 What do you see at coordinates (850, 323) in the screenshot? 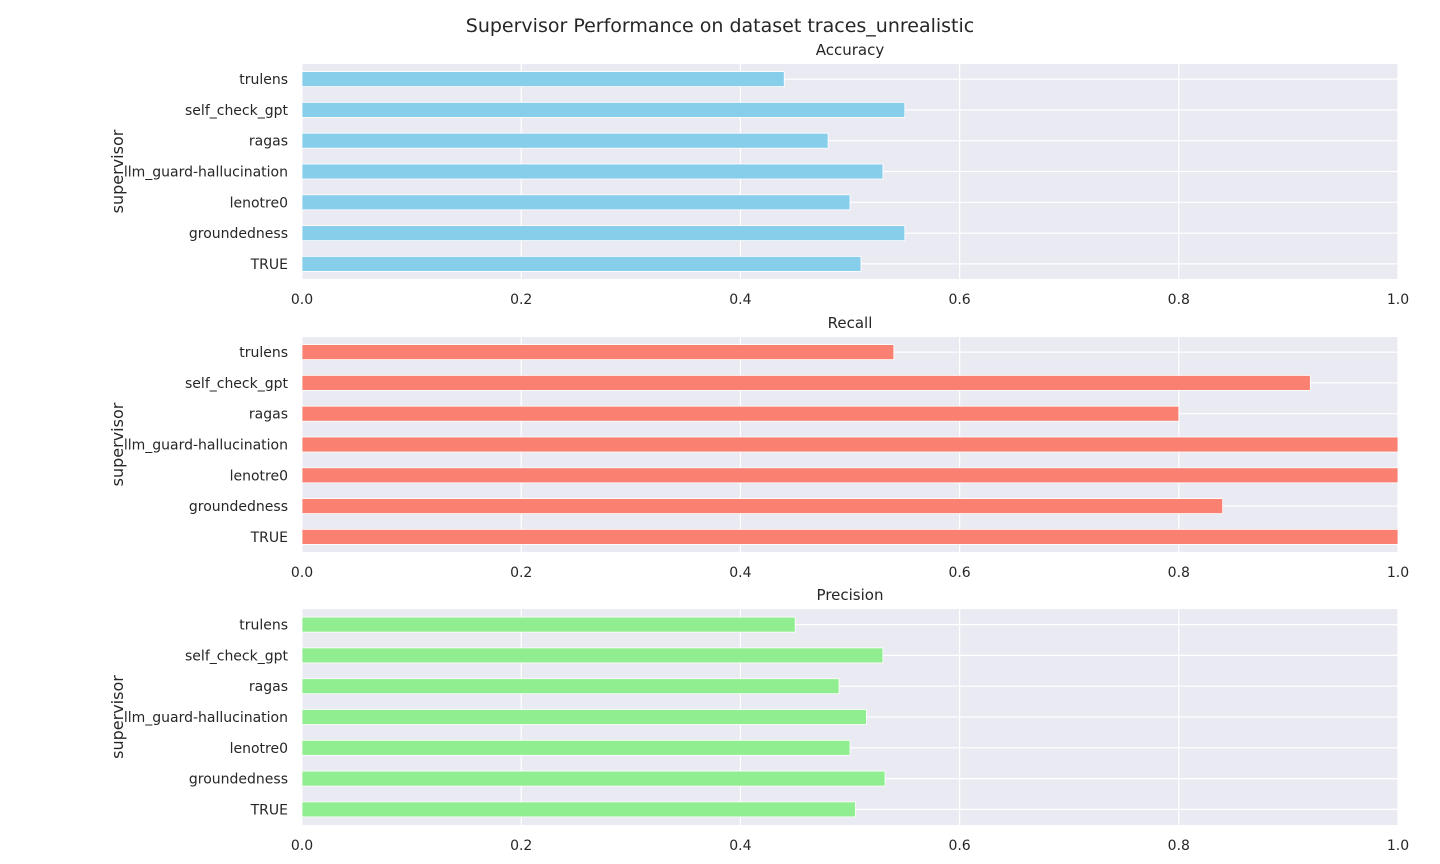
I see `chart-title: Recall` at bounding box center [850, 323].